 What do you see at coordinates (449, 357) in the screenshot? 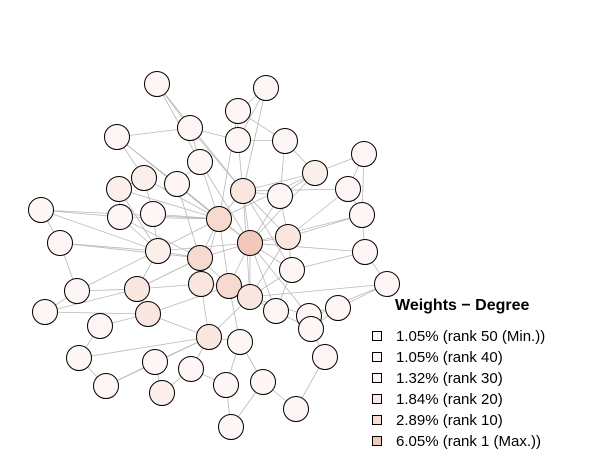
I see `legend-label: 1.05% (rank 40)` at bounding box center [449, 357].